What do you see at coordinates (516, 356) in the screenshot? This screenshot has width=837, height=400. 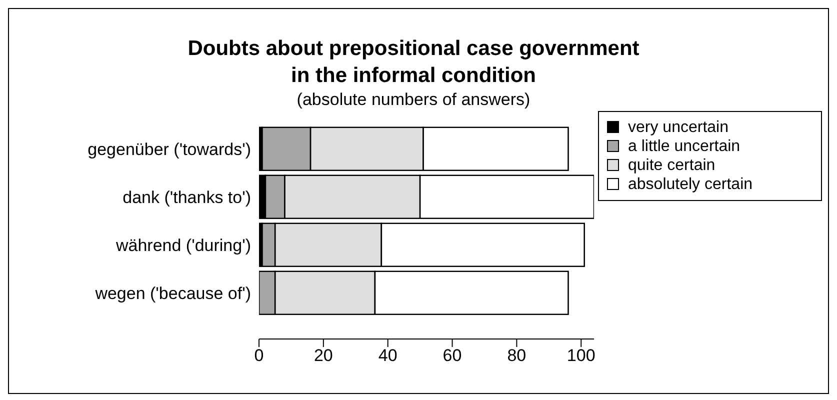 I see `x-tick-label: 80` at bounding box center [516, 356].